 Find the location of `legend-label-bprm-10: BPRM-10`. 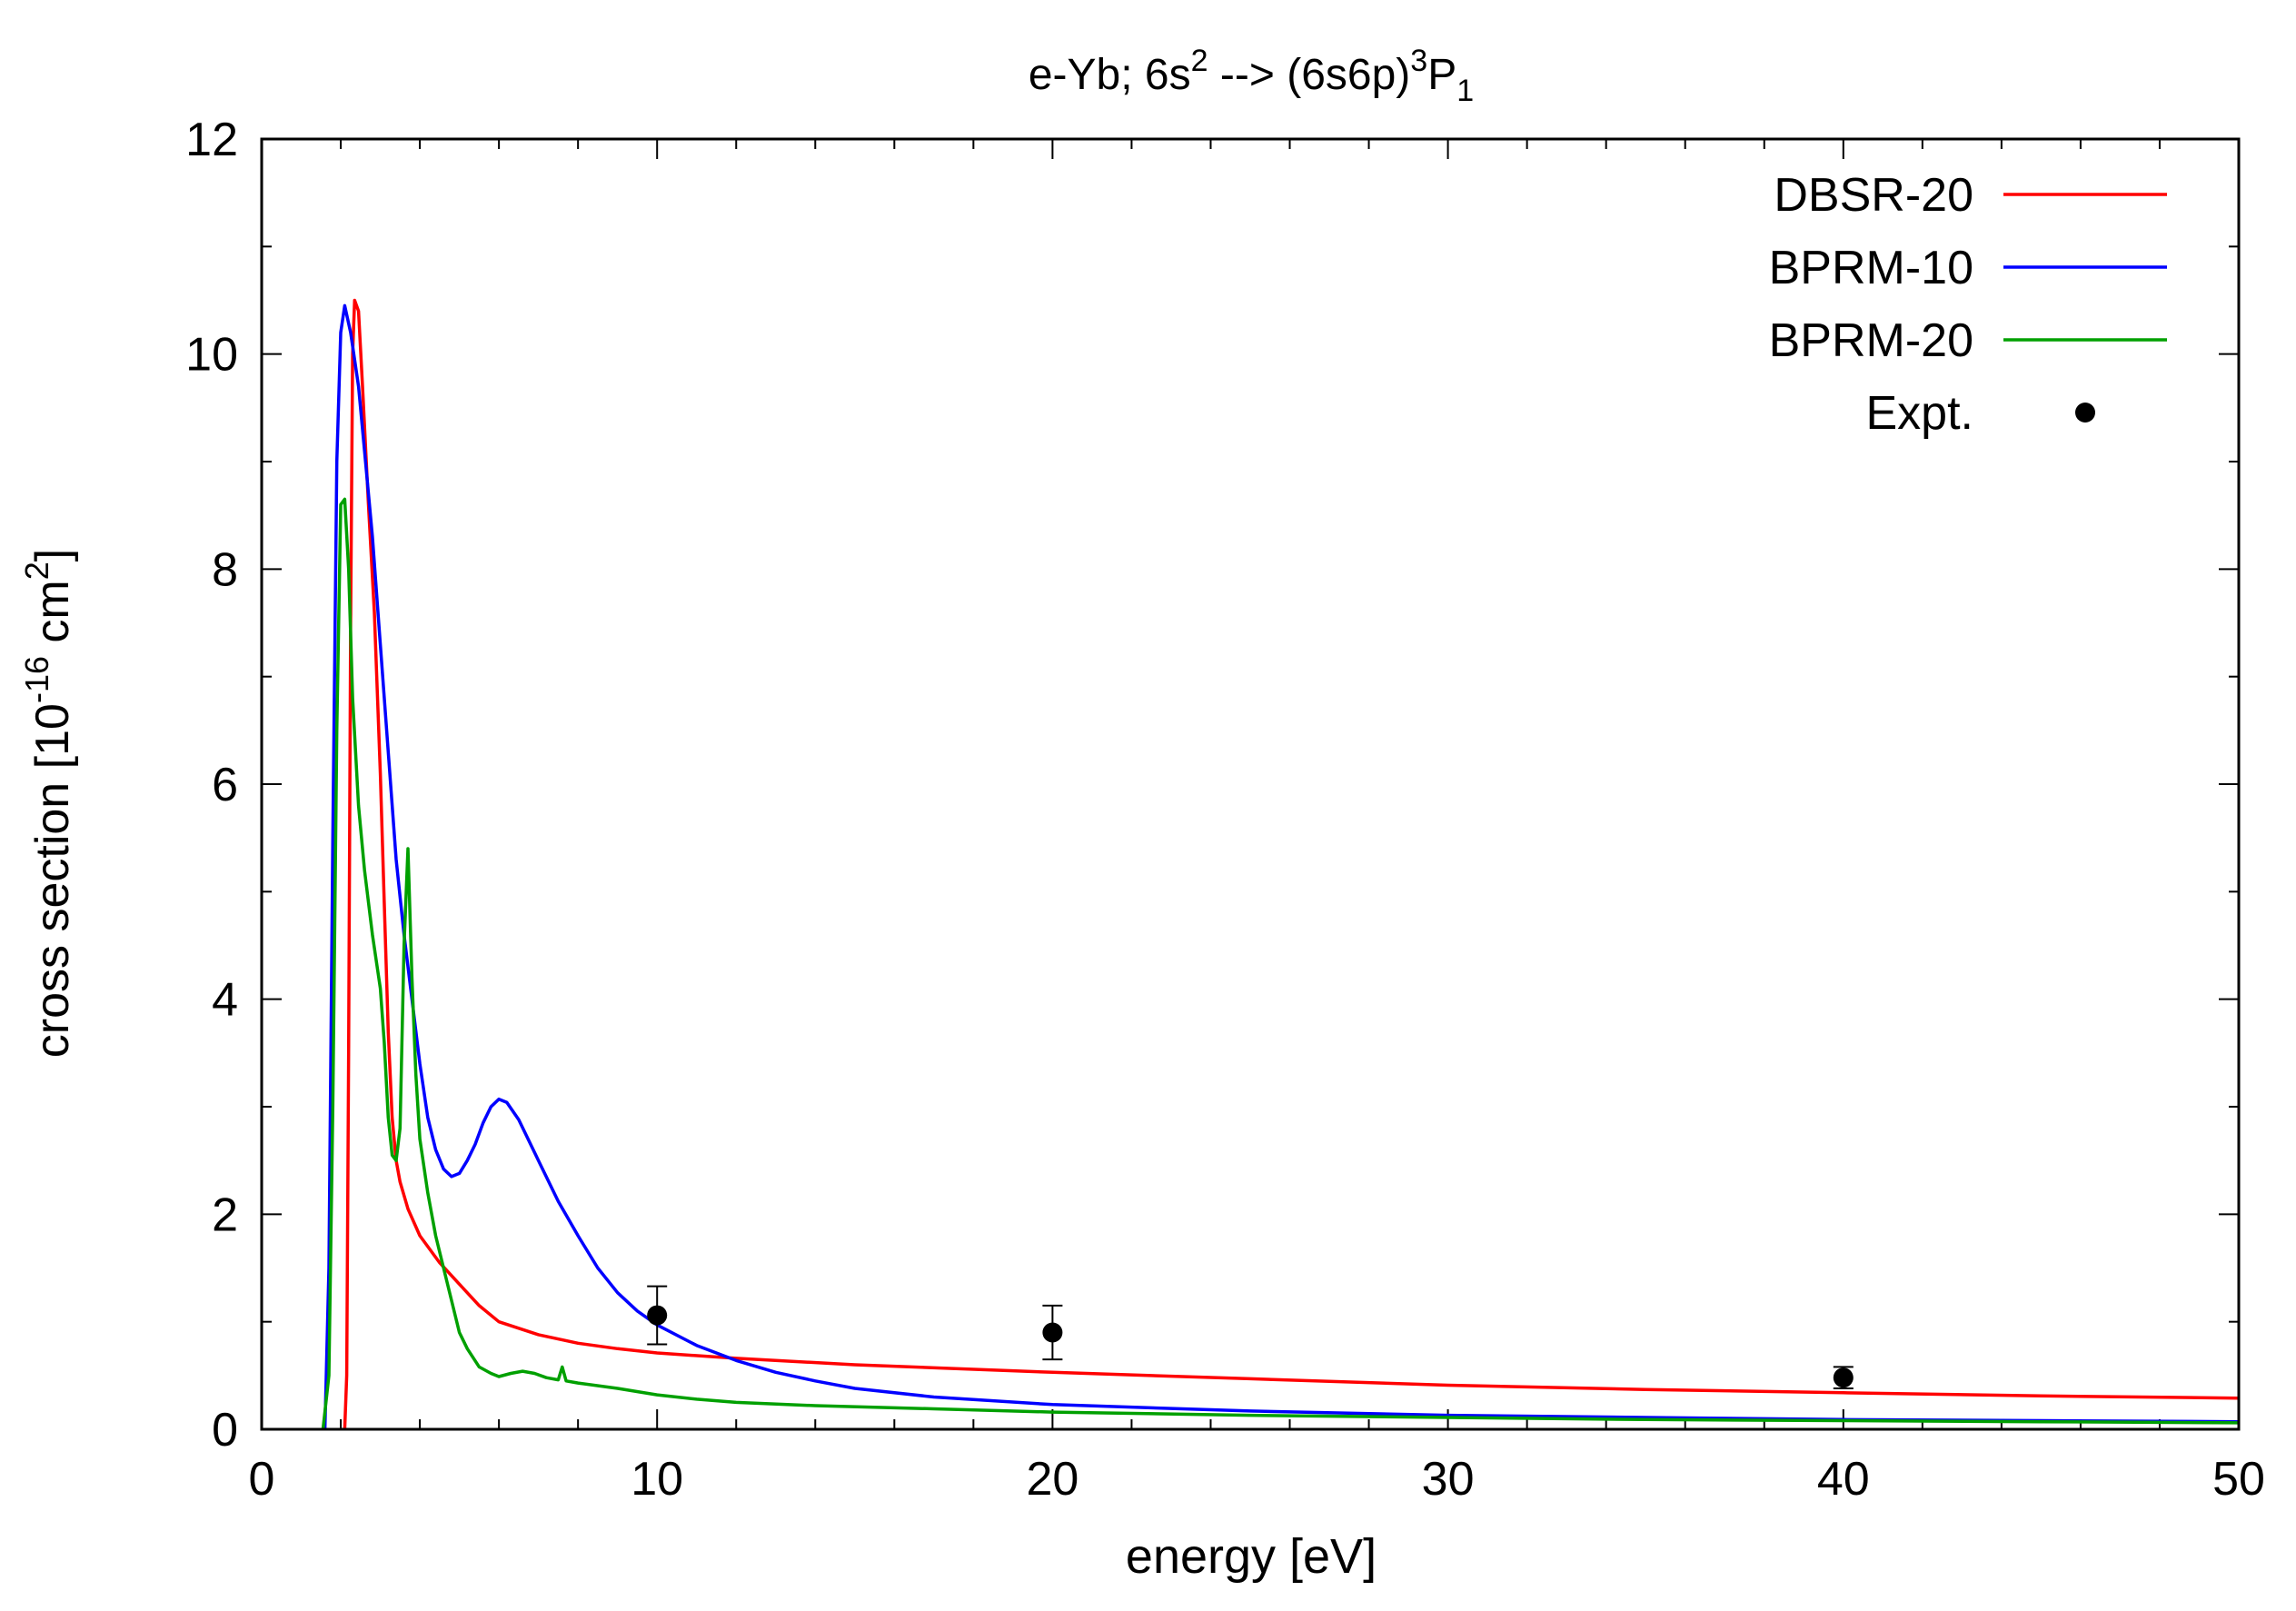

legend-label-bprm-10: BPRM-10 is located at coordinates (1871, 268).